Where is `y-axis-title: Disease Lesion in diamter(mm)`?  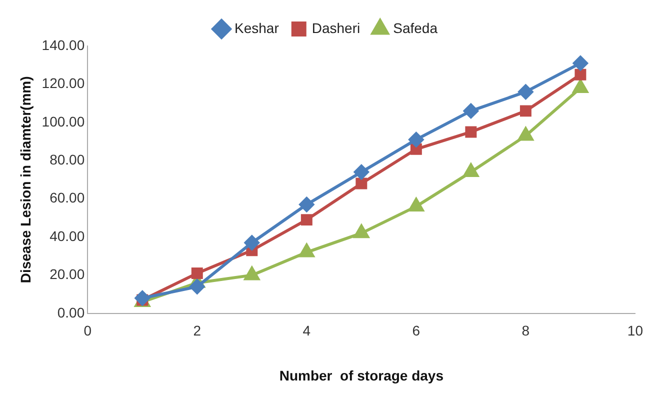 y-axis-title: Disease Lesion in diamter(mm) is located at coordinates (25, 180).